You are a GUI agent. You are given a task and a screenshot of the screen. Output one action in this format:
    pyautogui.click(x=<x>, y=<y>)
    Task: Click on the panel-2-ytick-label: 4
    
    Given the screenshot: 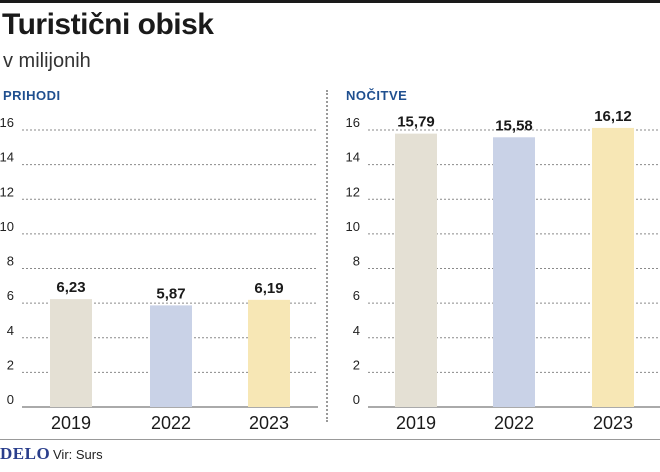 What is the action you would take?
    pyautogui.click(x=356, y=330)
    